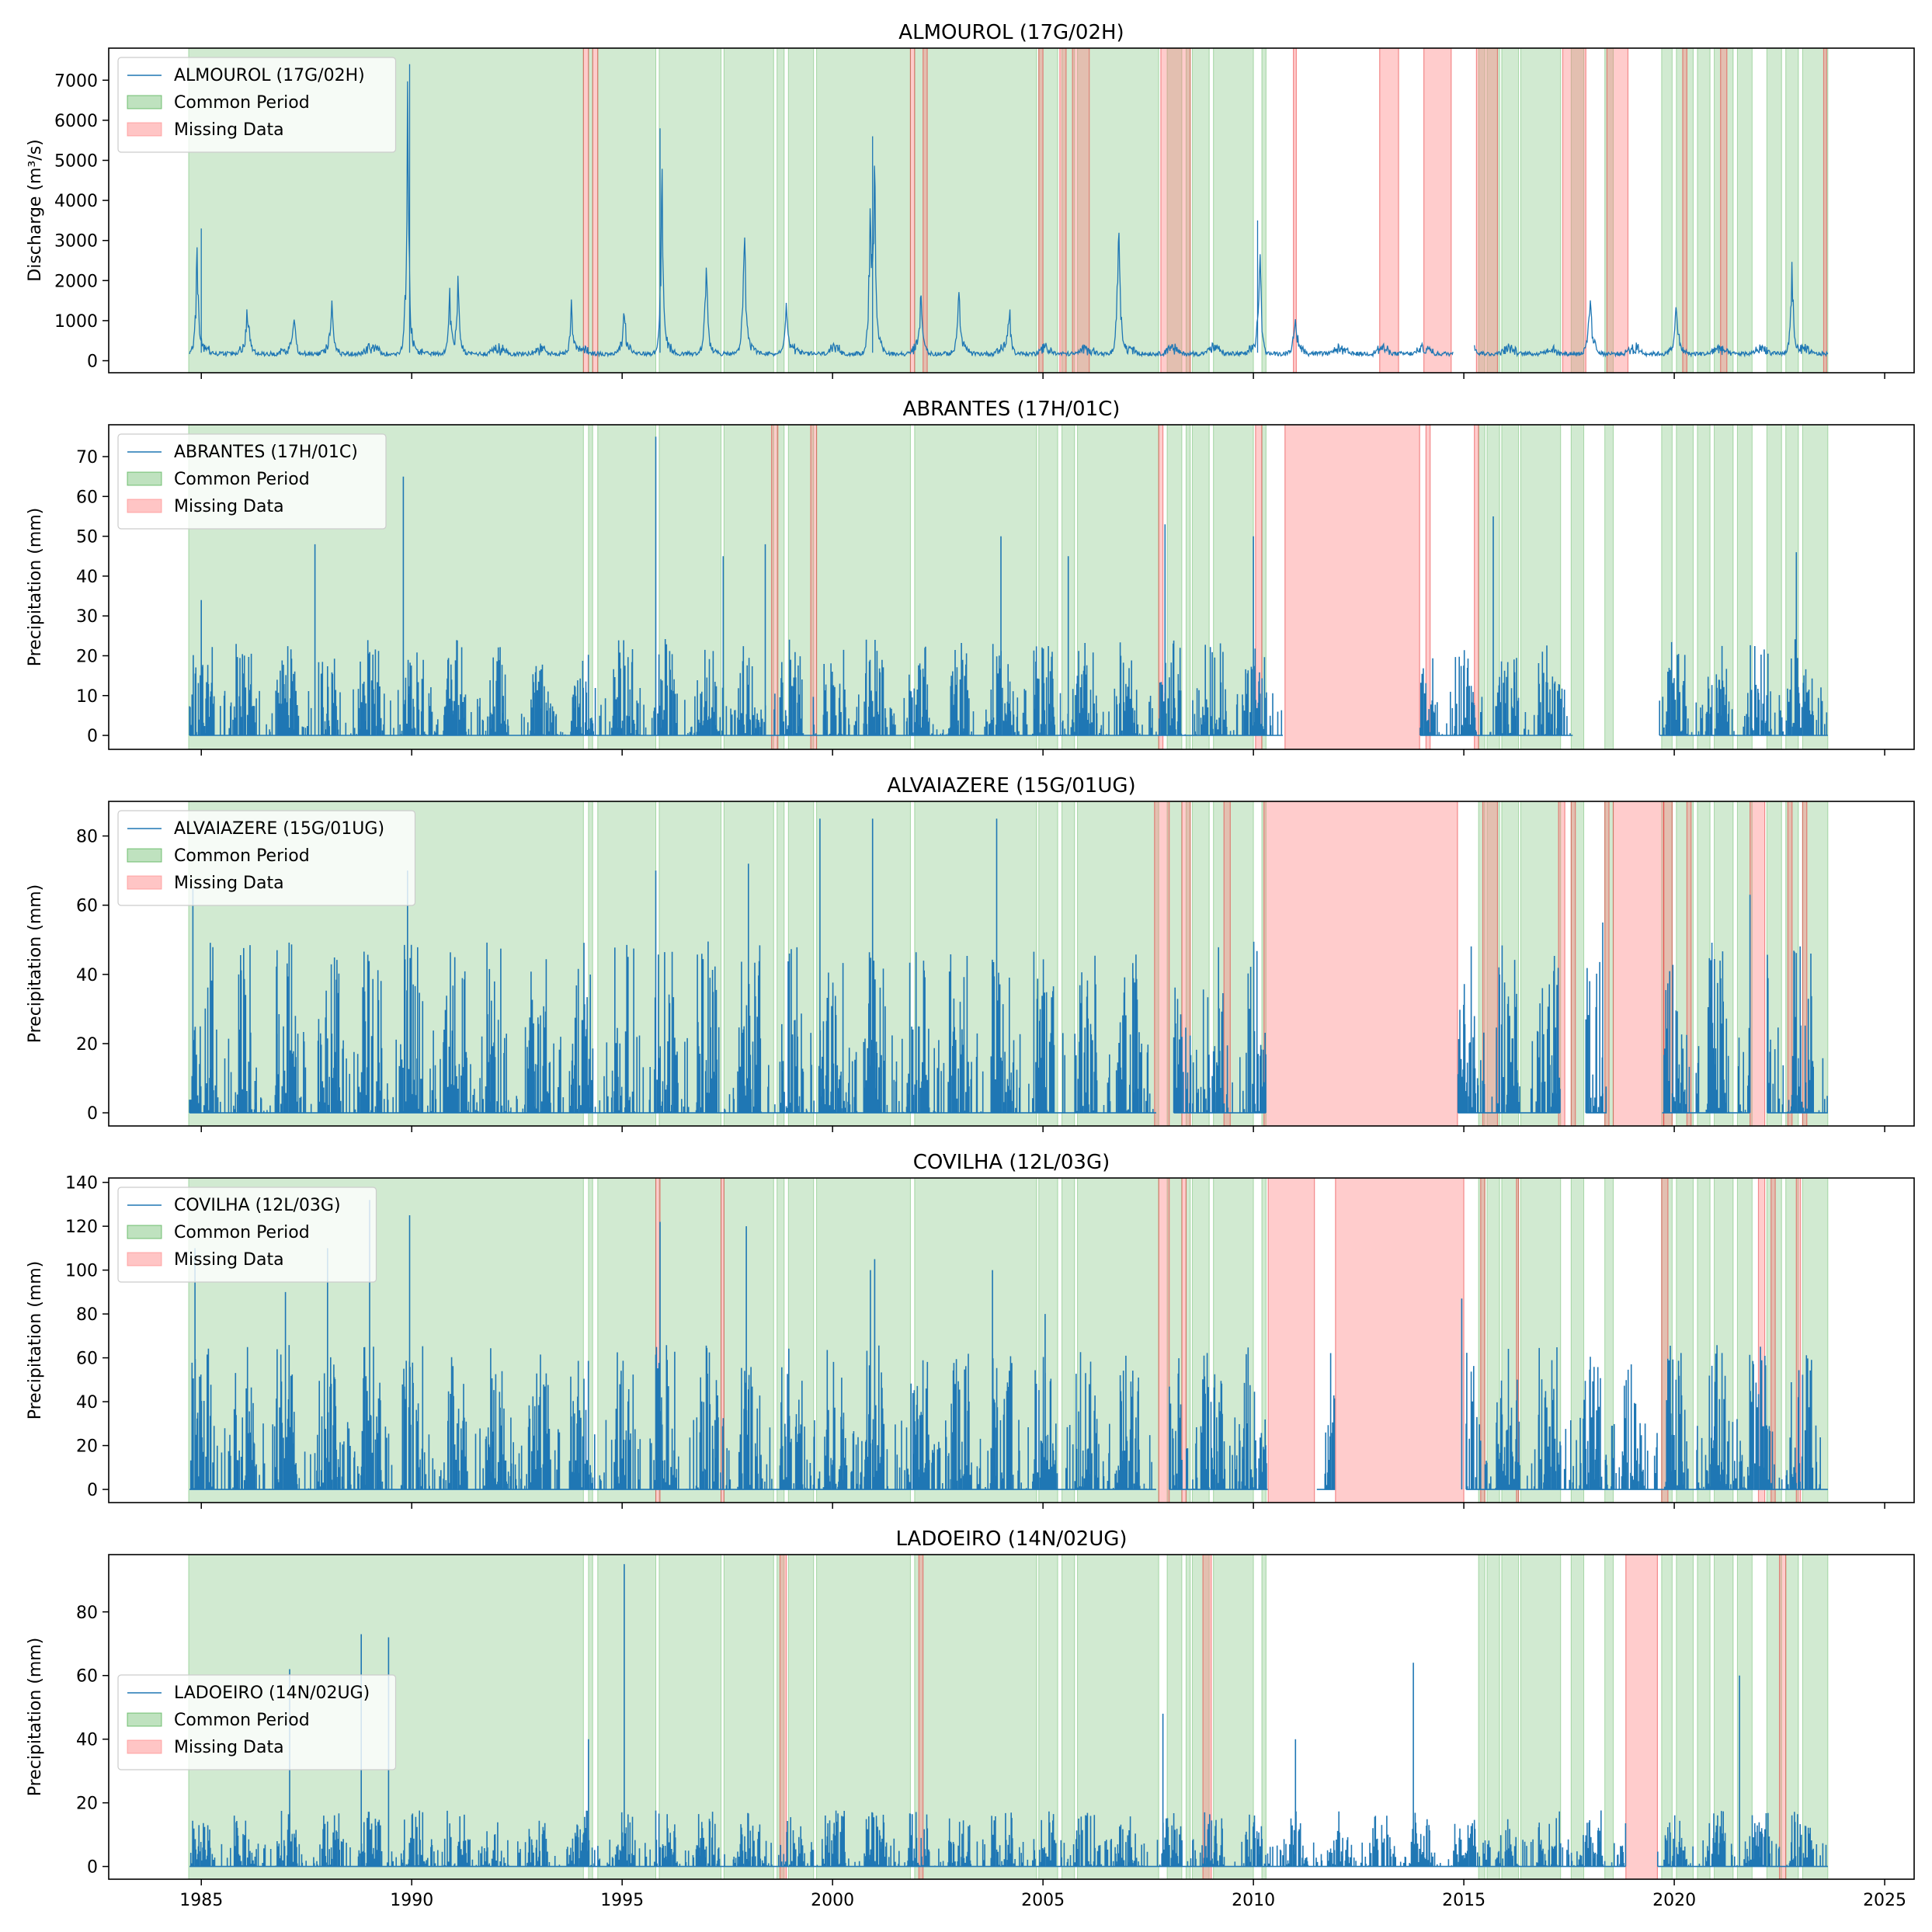 The width and height of the screenshot is (1932, 1932). Describe the element at coordinates (81, 1271) in the screenshot. I see `y-tick-label: 100` at that location.